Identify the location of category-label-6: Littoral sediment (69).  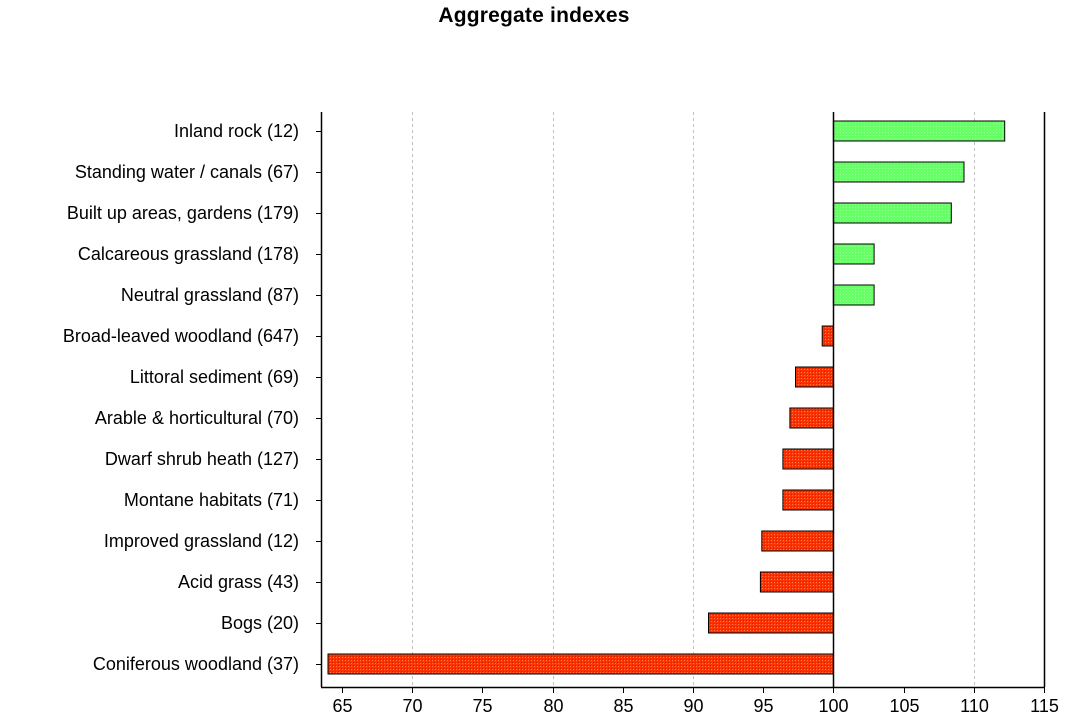
(214, 377).